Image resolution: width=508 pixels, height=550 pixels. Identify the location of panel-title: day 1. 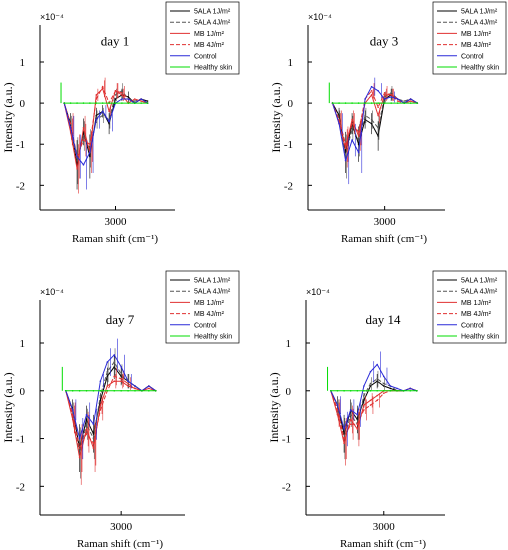
(115, 41).